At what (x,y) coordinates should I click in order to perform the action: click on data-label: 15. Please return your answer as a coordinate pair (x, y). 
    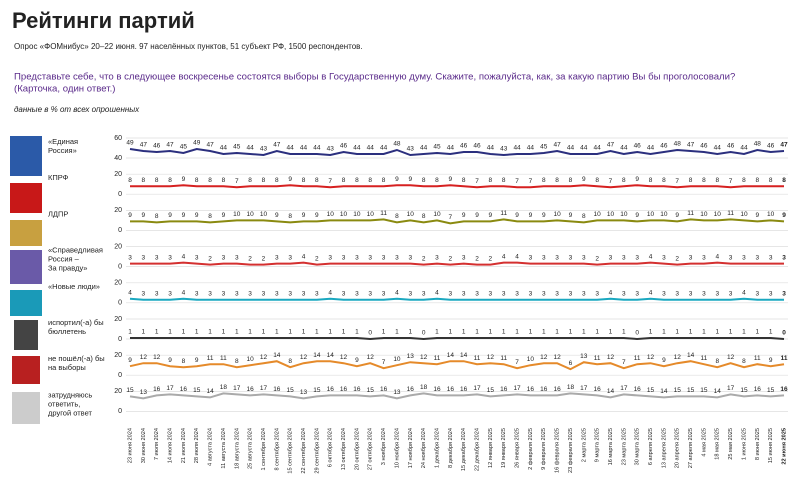
    Looking at the image, I should click on (317, 390).